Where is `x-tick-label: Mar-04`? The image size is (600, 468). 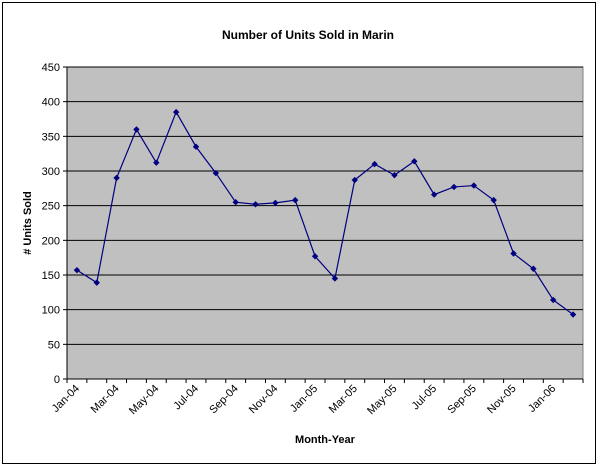 x-tick-label: Mar-04 is located at coordinates (105, 399).